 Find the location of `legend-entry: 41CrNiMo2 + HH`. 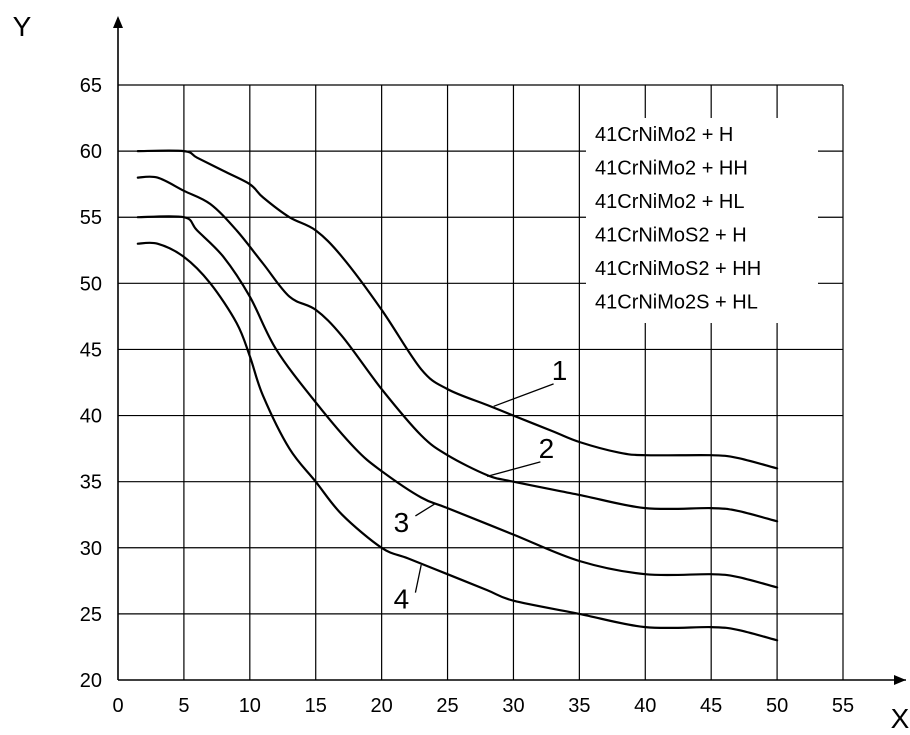

legend-entry: 41CrNiMo2 + HH is located at coordinates (671, 169).